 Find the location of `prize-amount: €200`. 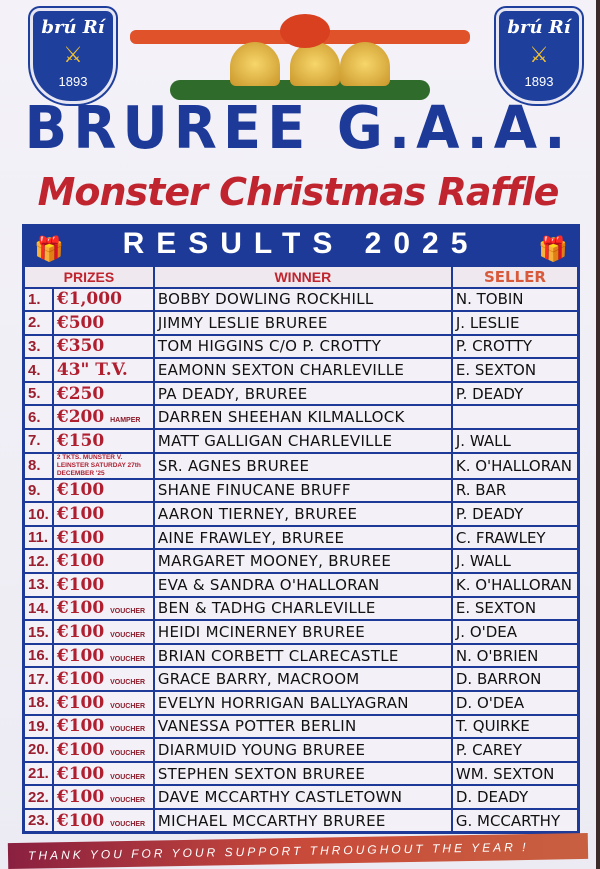

prize-amount: €200 is located at coordinates (80, 417).